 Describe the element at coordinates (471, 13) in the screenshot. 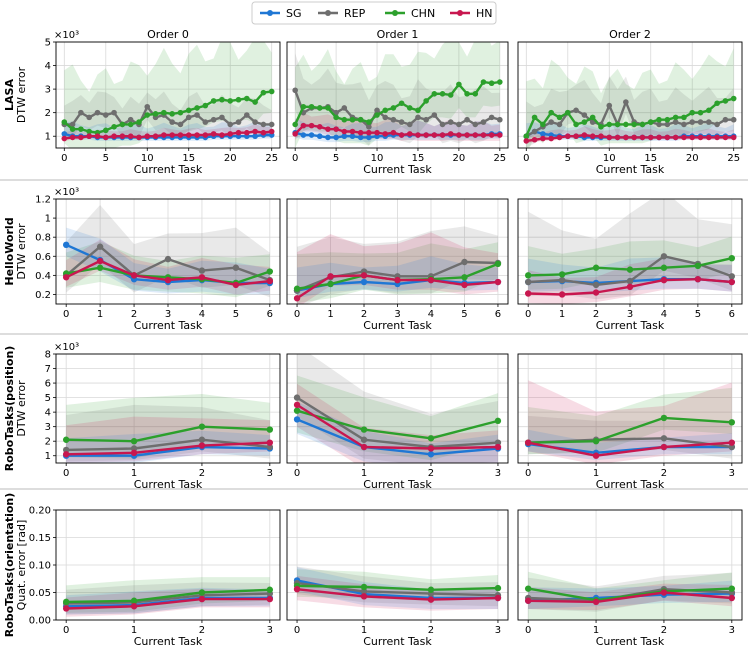

I see `legend-item-hn: HN` at that location.